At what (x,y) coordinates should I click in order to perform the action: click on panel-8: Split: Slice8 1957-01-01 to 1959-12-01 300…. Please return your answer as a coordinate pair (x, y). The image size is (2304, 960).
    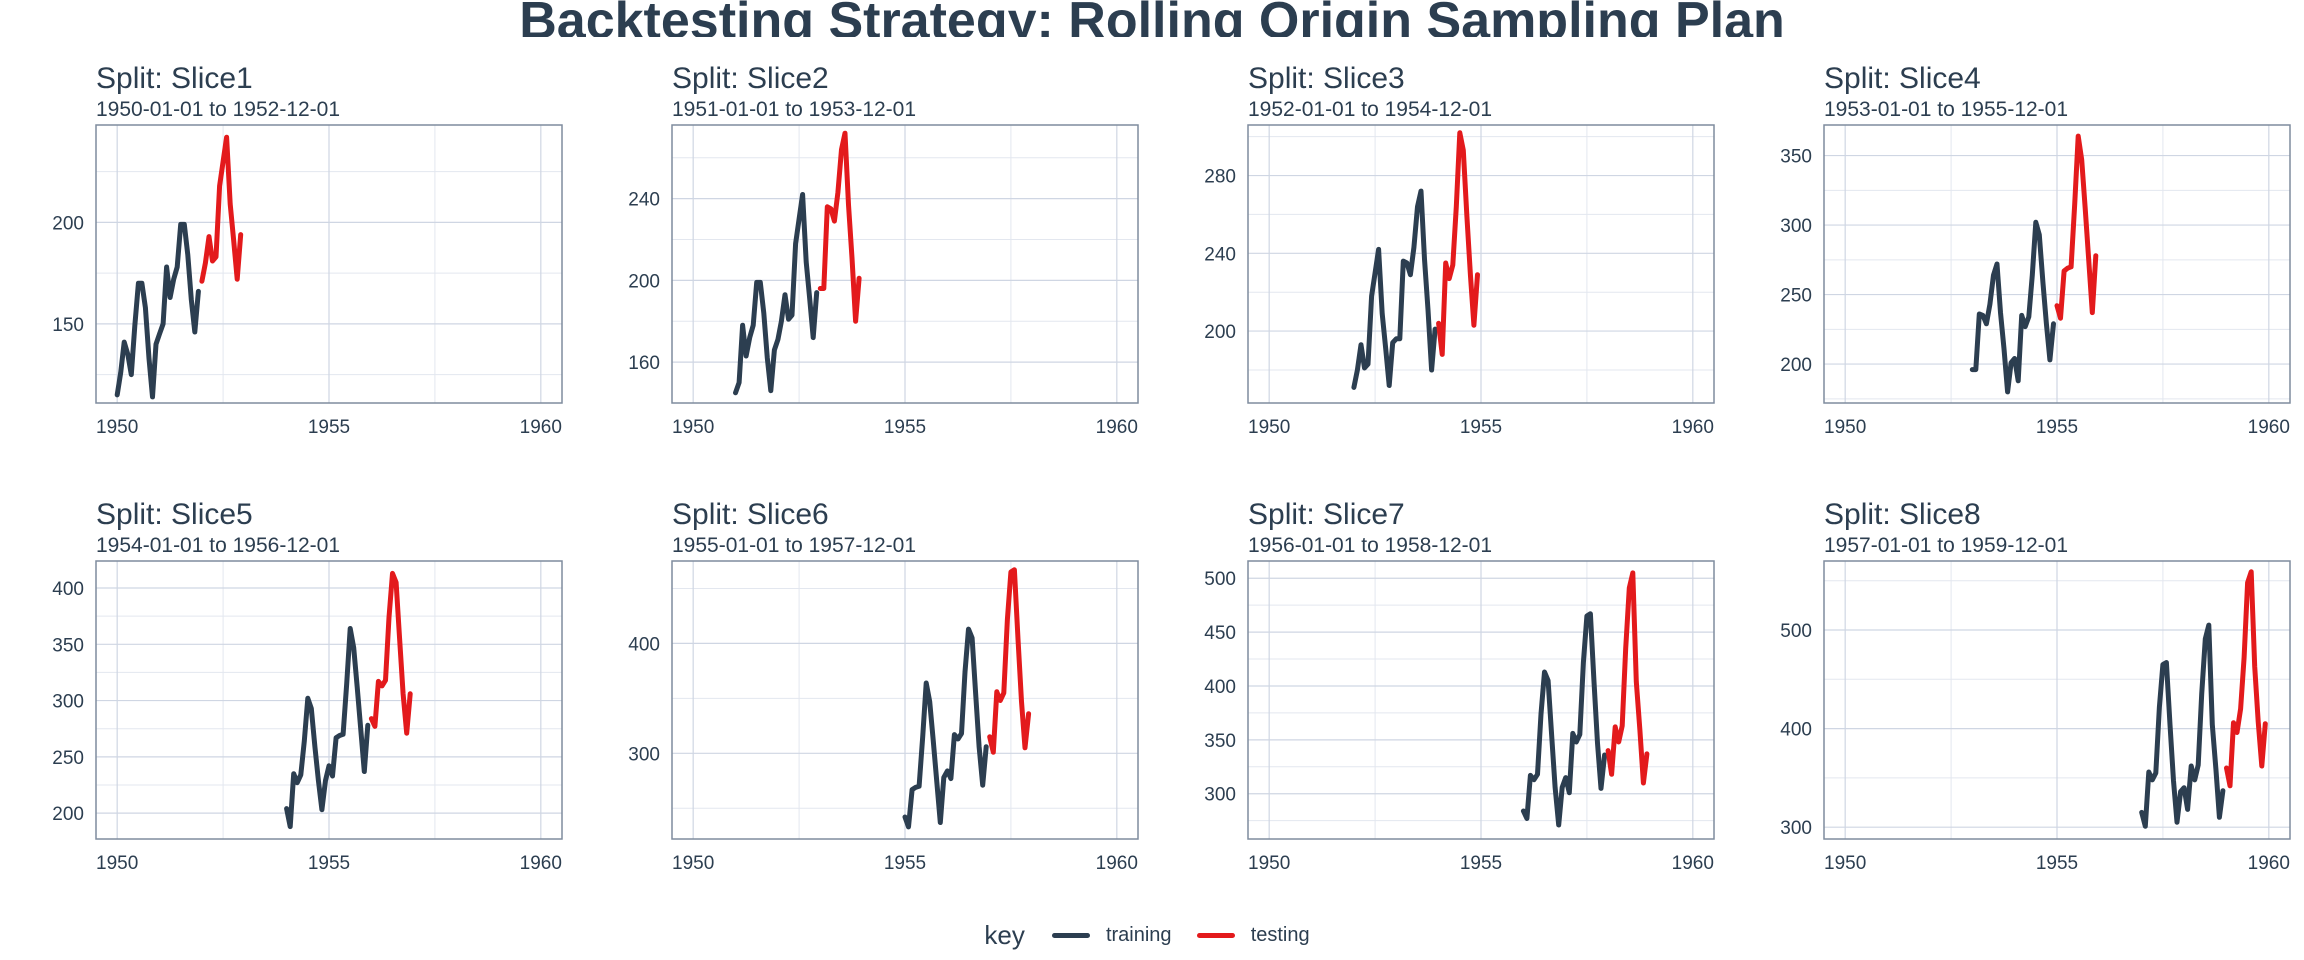
    Looking at the image, I should click on (2035, 686).